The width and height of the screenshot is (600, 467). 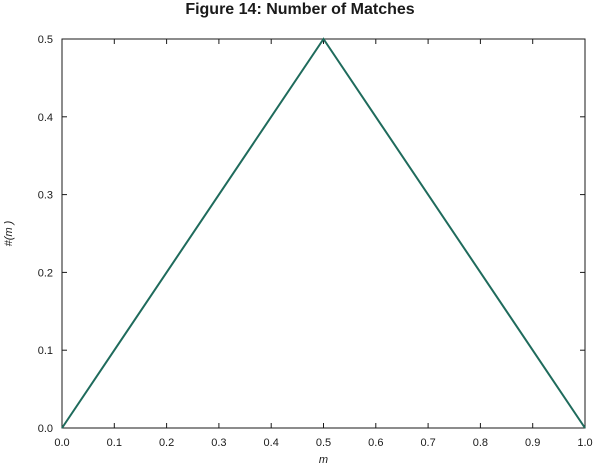 I want to click on x-axis-label: m, so click(x=323, y=460).